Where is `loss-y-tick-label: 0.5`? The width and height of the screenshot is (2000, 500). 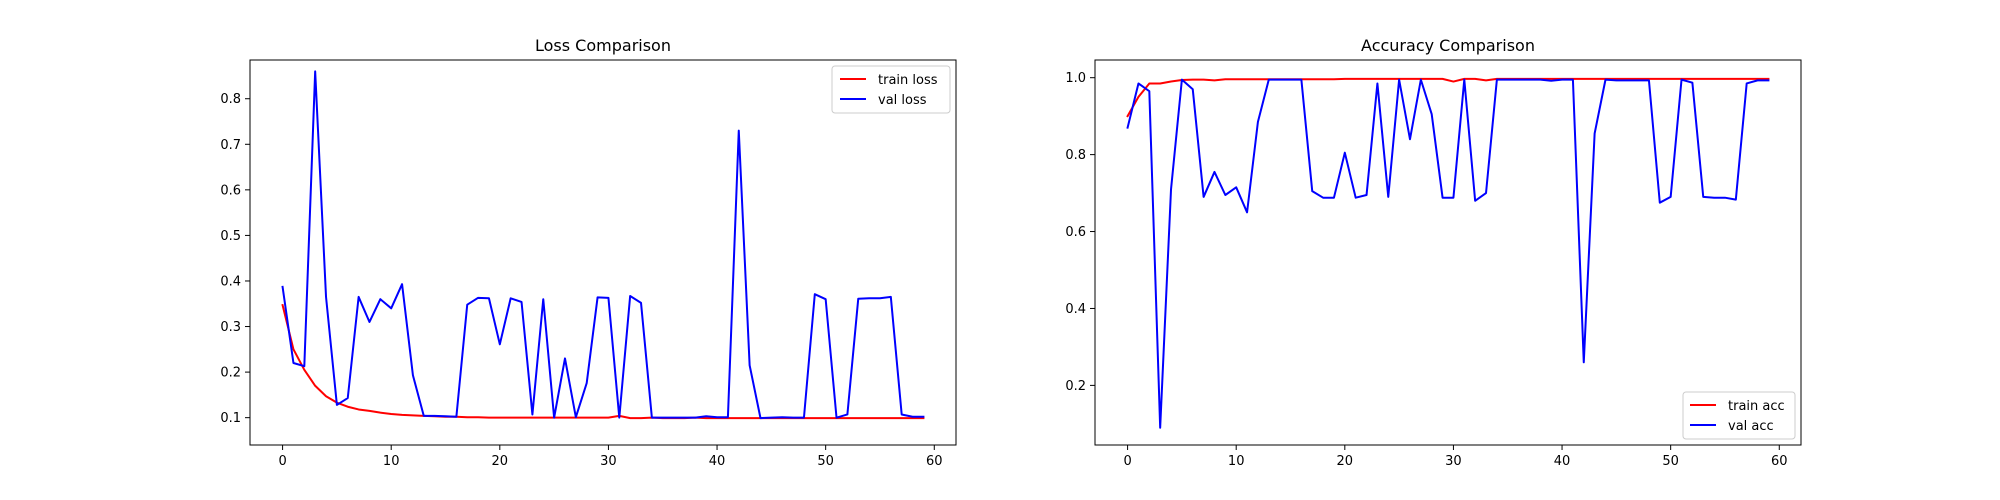 loss-y-tick-label: 0.5 is located at coordinates (230, 236).